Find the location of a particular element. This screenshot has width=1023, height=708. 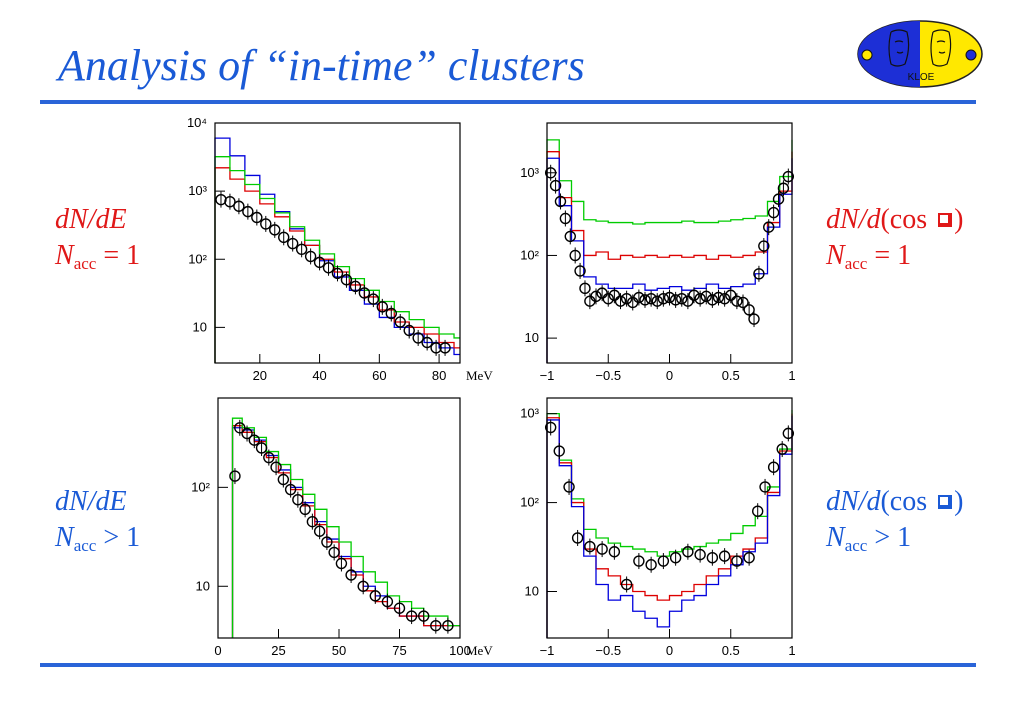

x-tick-label: 20 is located at coordinates (260, 375).